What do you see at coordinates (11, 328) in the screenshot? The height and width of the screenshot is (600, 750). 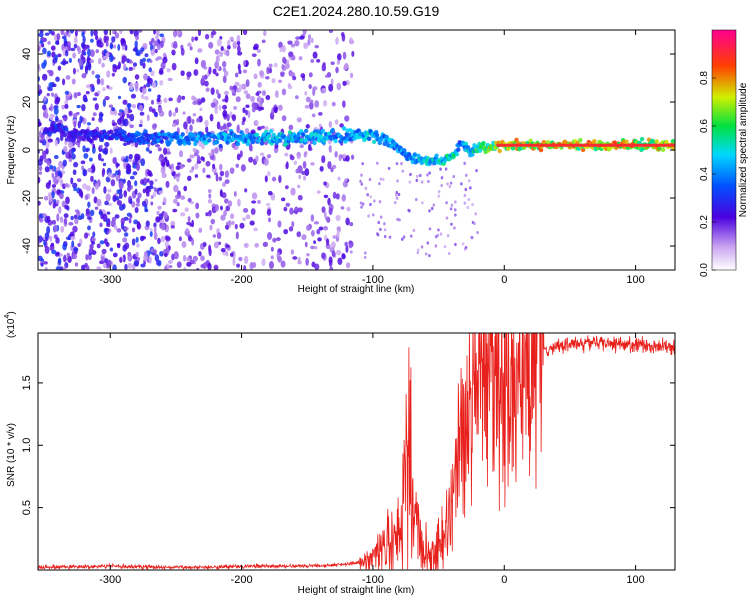 I see `snr-multiplier-base: (x10` at bounding box center [11, 328].